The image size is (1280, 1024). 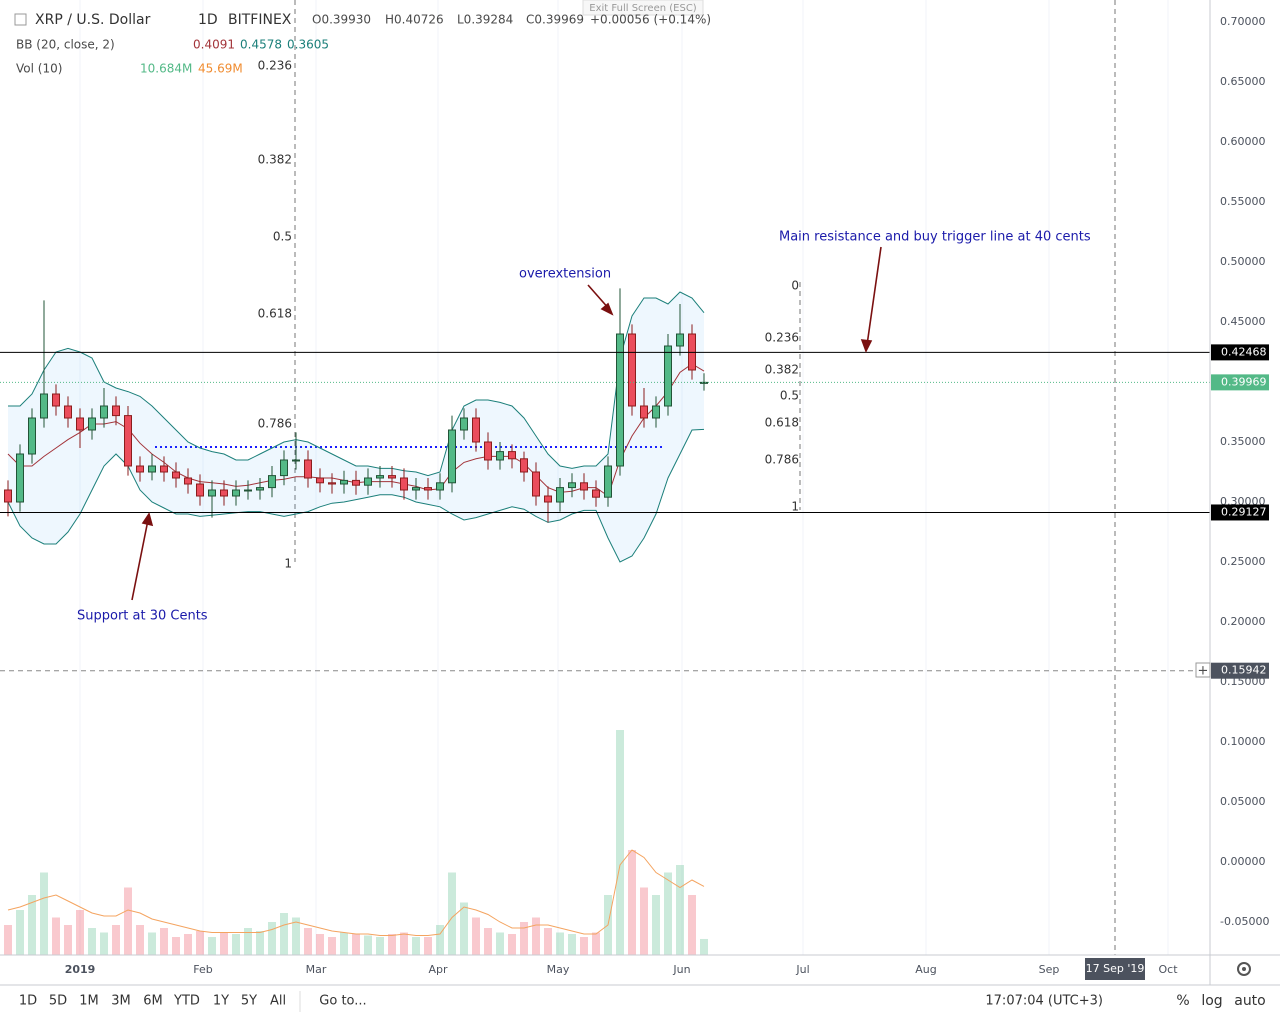 I want to click on collapse-icon, so click(x=20, y=19).